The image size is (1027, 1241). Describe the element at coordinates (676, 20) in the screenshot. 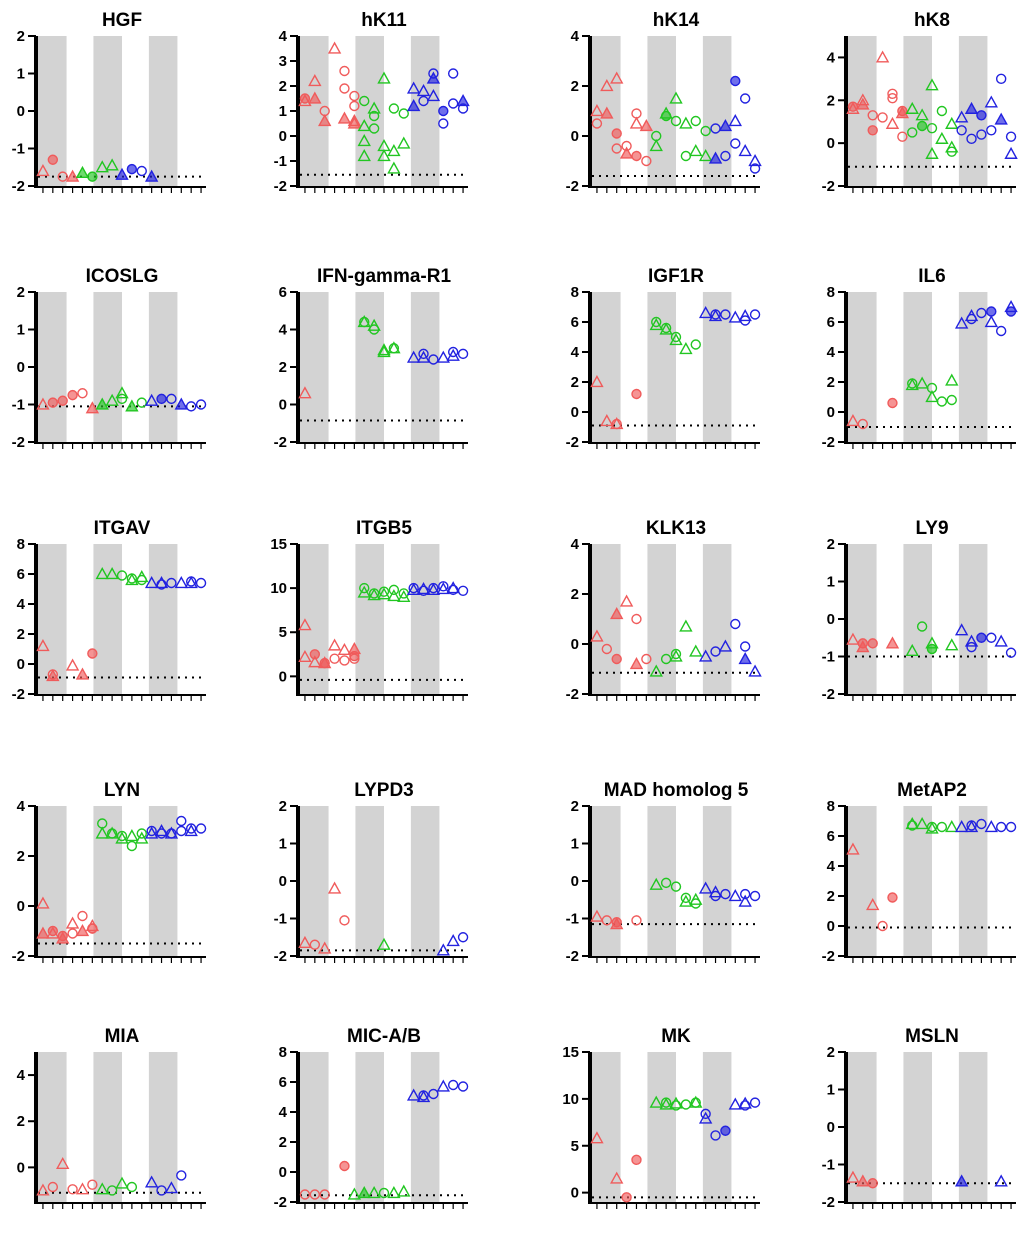

I see `chart-title: hK14` at that location.